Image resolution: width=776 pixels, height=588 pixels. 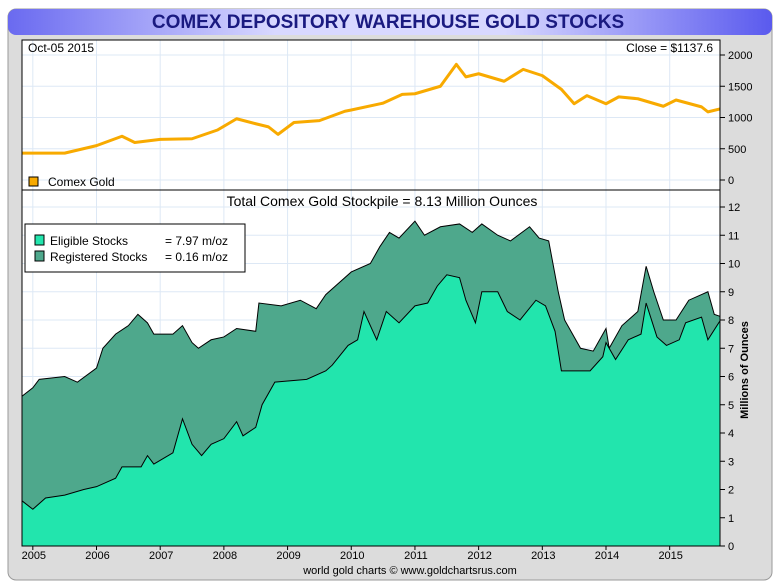 I want to click on chart-title: COMEX DEPOSITORY WAREHOUSE GOLD STOCKS, so click(x=388, y=22).